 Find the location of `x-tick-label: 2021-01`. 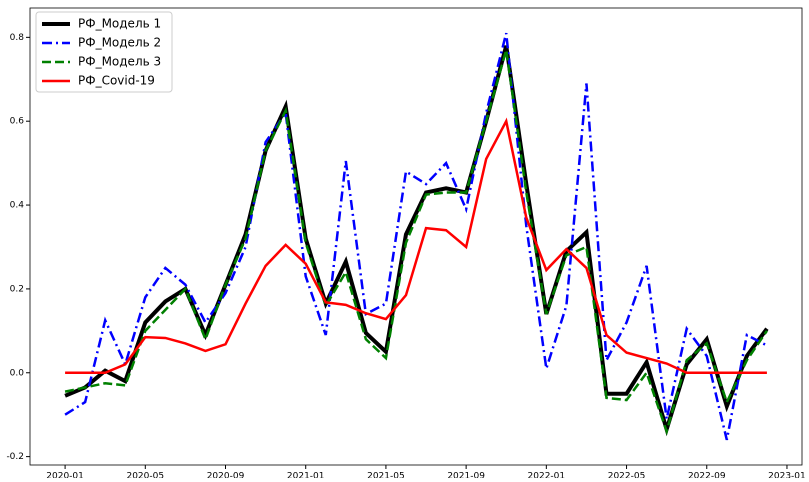

x-tick-label: 2021-01 is located at coordinates (306, 475).